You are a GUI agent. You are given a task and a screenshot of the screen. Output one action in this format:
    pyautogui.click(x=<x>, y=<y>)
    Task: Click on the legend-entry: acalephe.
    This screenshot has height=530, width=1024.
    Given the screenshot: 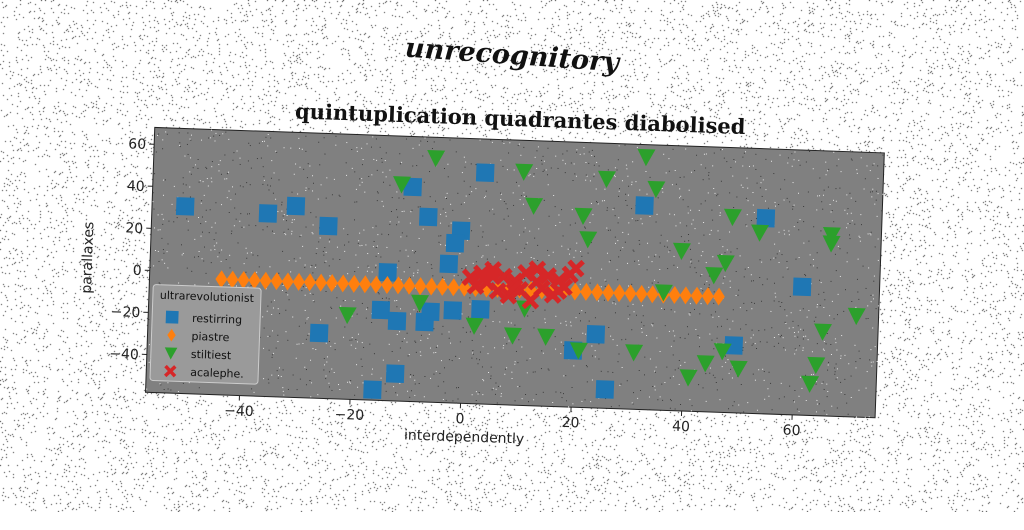 What is the action you would take?
    pyautogui.click(x=217, y=373)
    